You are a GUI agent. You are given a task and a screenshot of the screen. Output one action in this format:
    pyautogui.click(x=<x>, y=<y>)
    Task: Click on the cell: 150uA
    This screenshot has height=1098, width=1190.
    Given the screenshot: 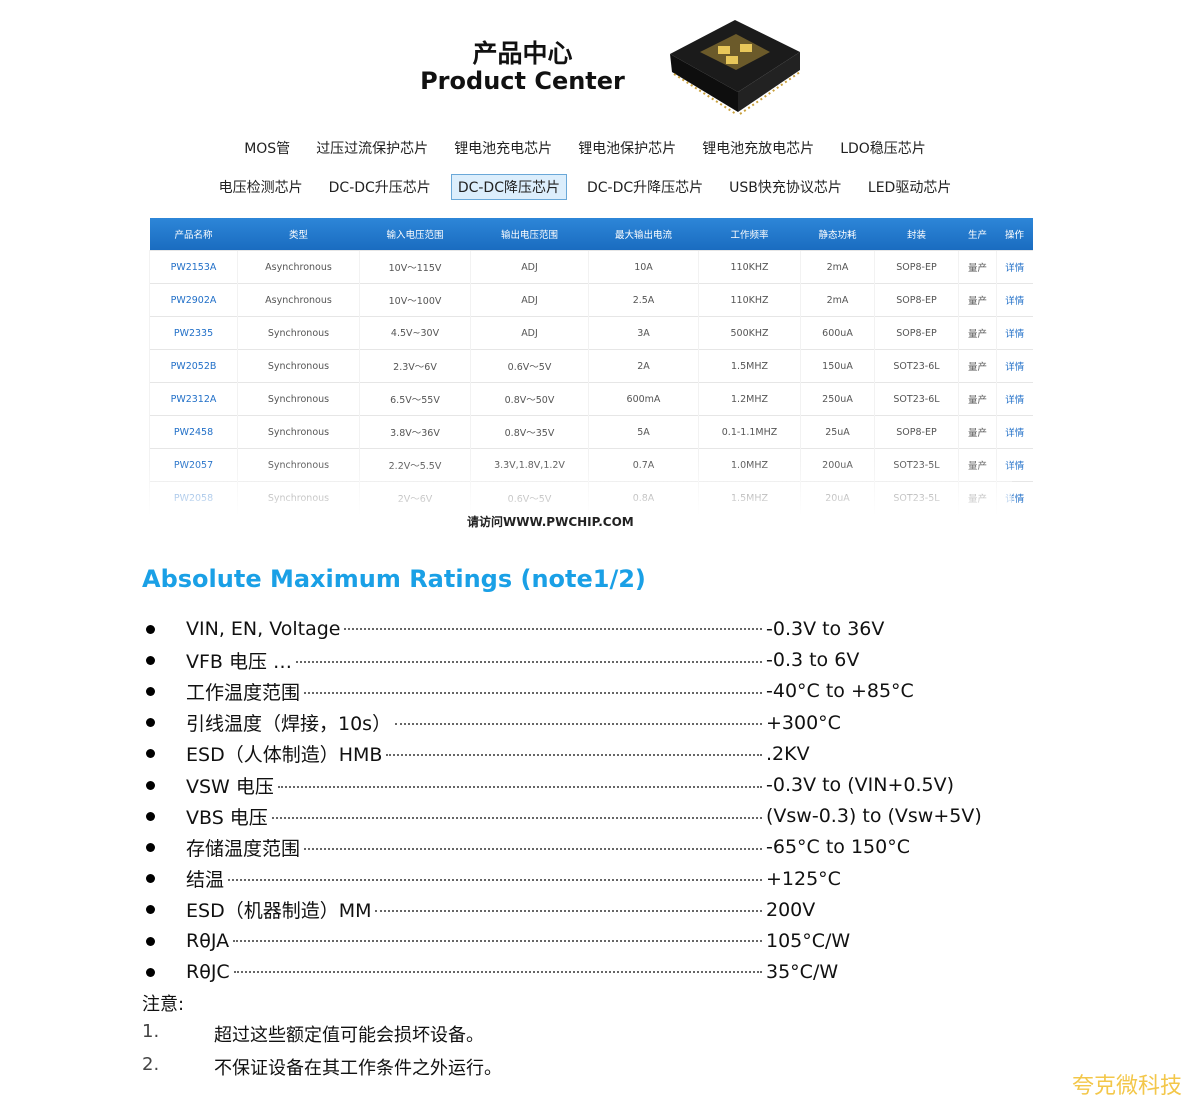 What is the action you would take?
    pyautogui.click(x=837, y=366)
    